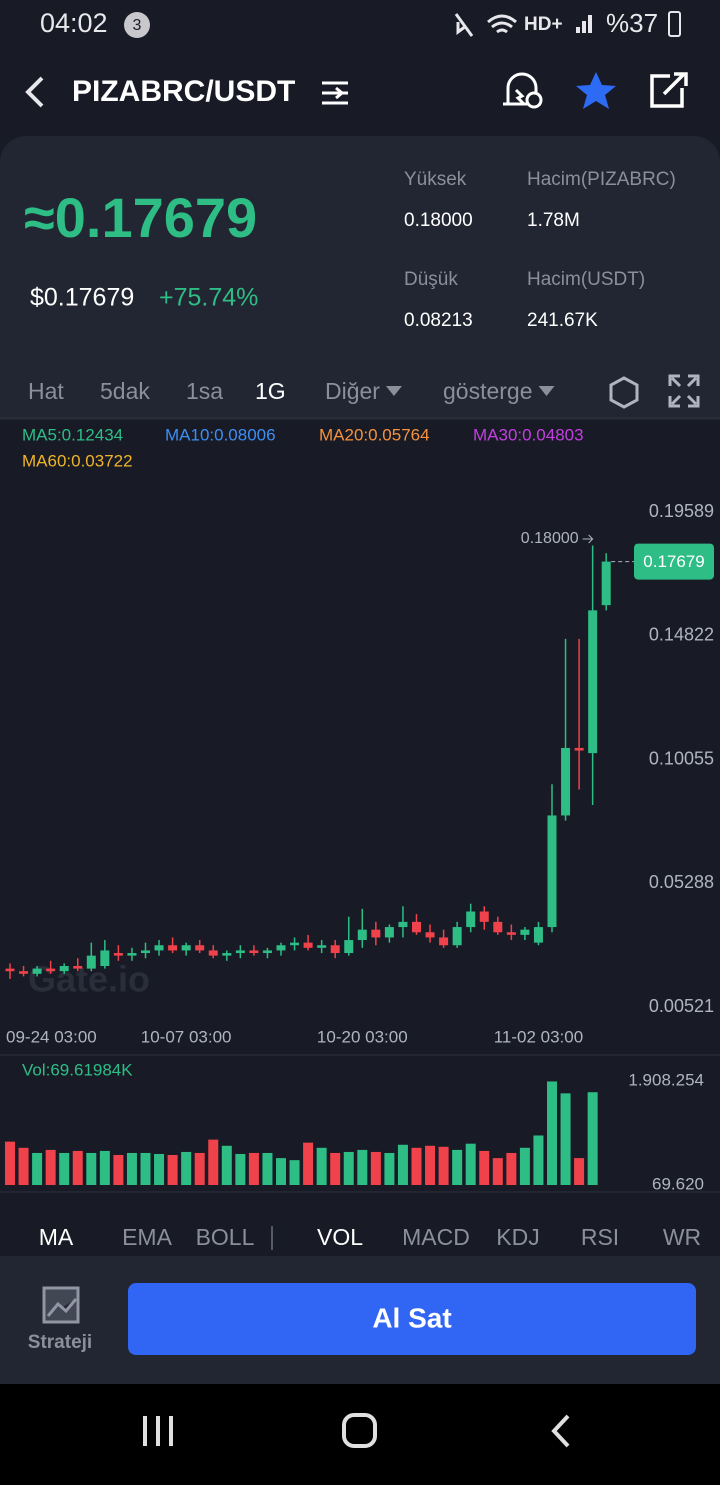 The image size is (720, 1485). I want to click on usd-price: $0.17679, so click(82, 298).